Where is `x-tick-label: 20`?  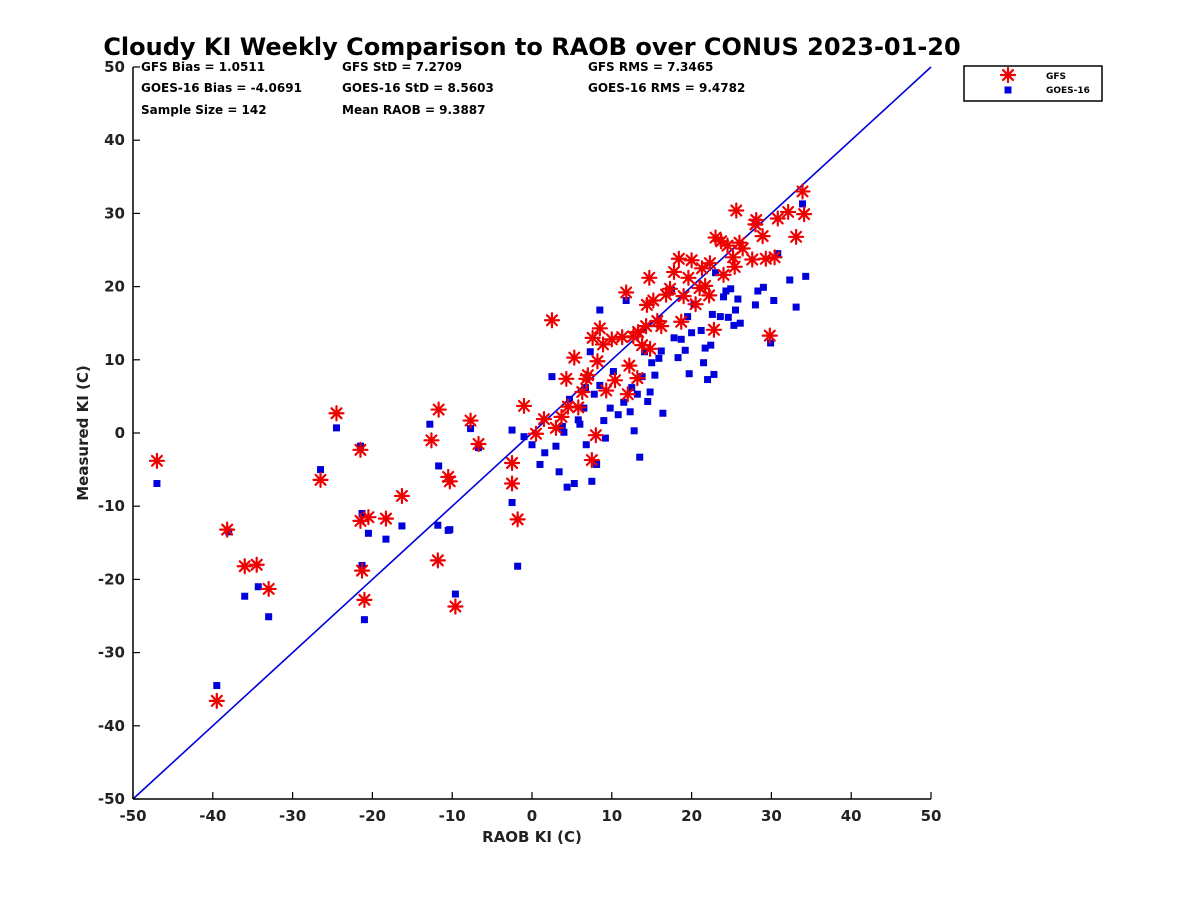
x-tick-label: 20 is located at coordinates (691, 816).